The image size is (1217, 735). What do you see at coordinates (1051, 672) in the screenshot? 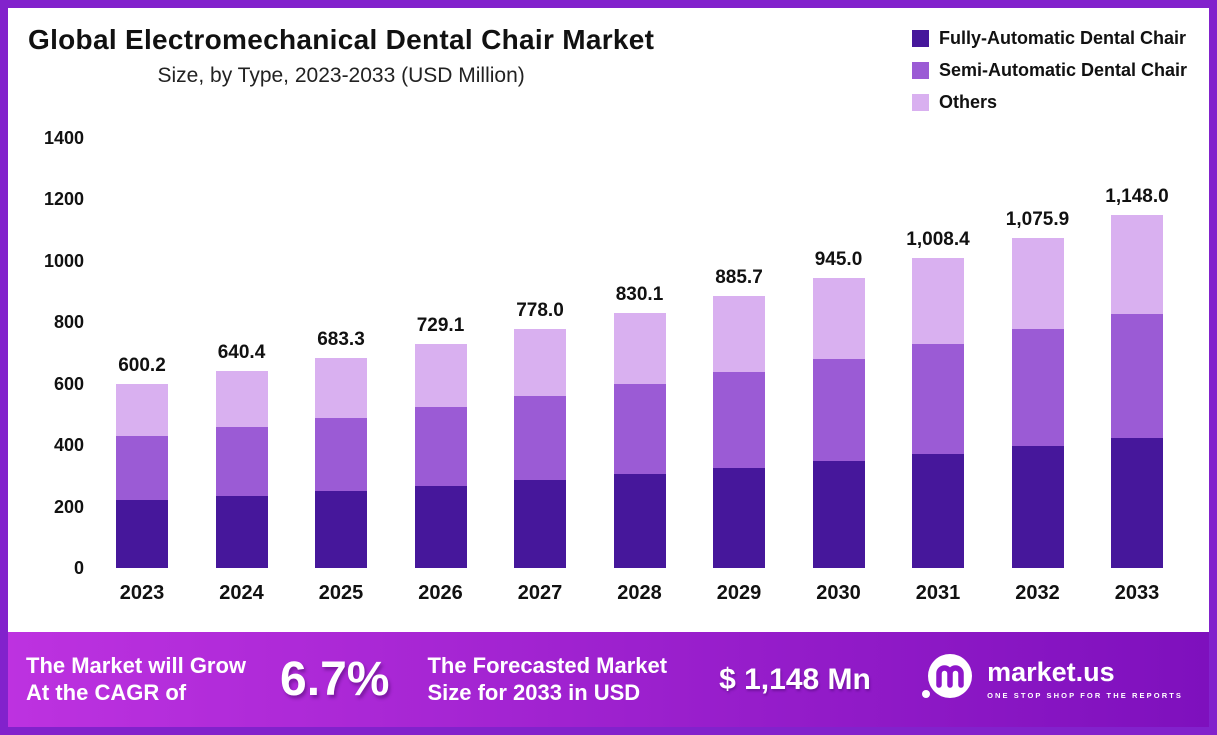
I see `brand-name: market.us` at bounding box center [1051, 672].